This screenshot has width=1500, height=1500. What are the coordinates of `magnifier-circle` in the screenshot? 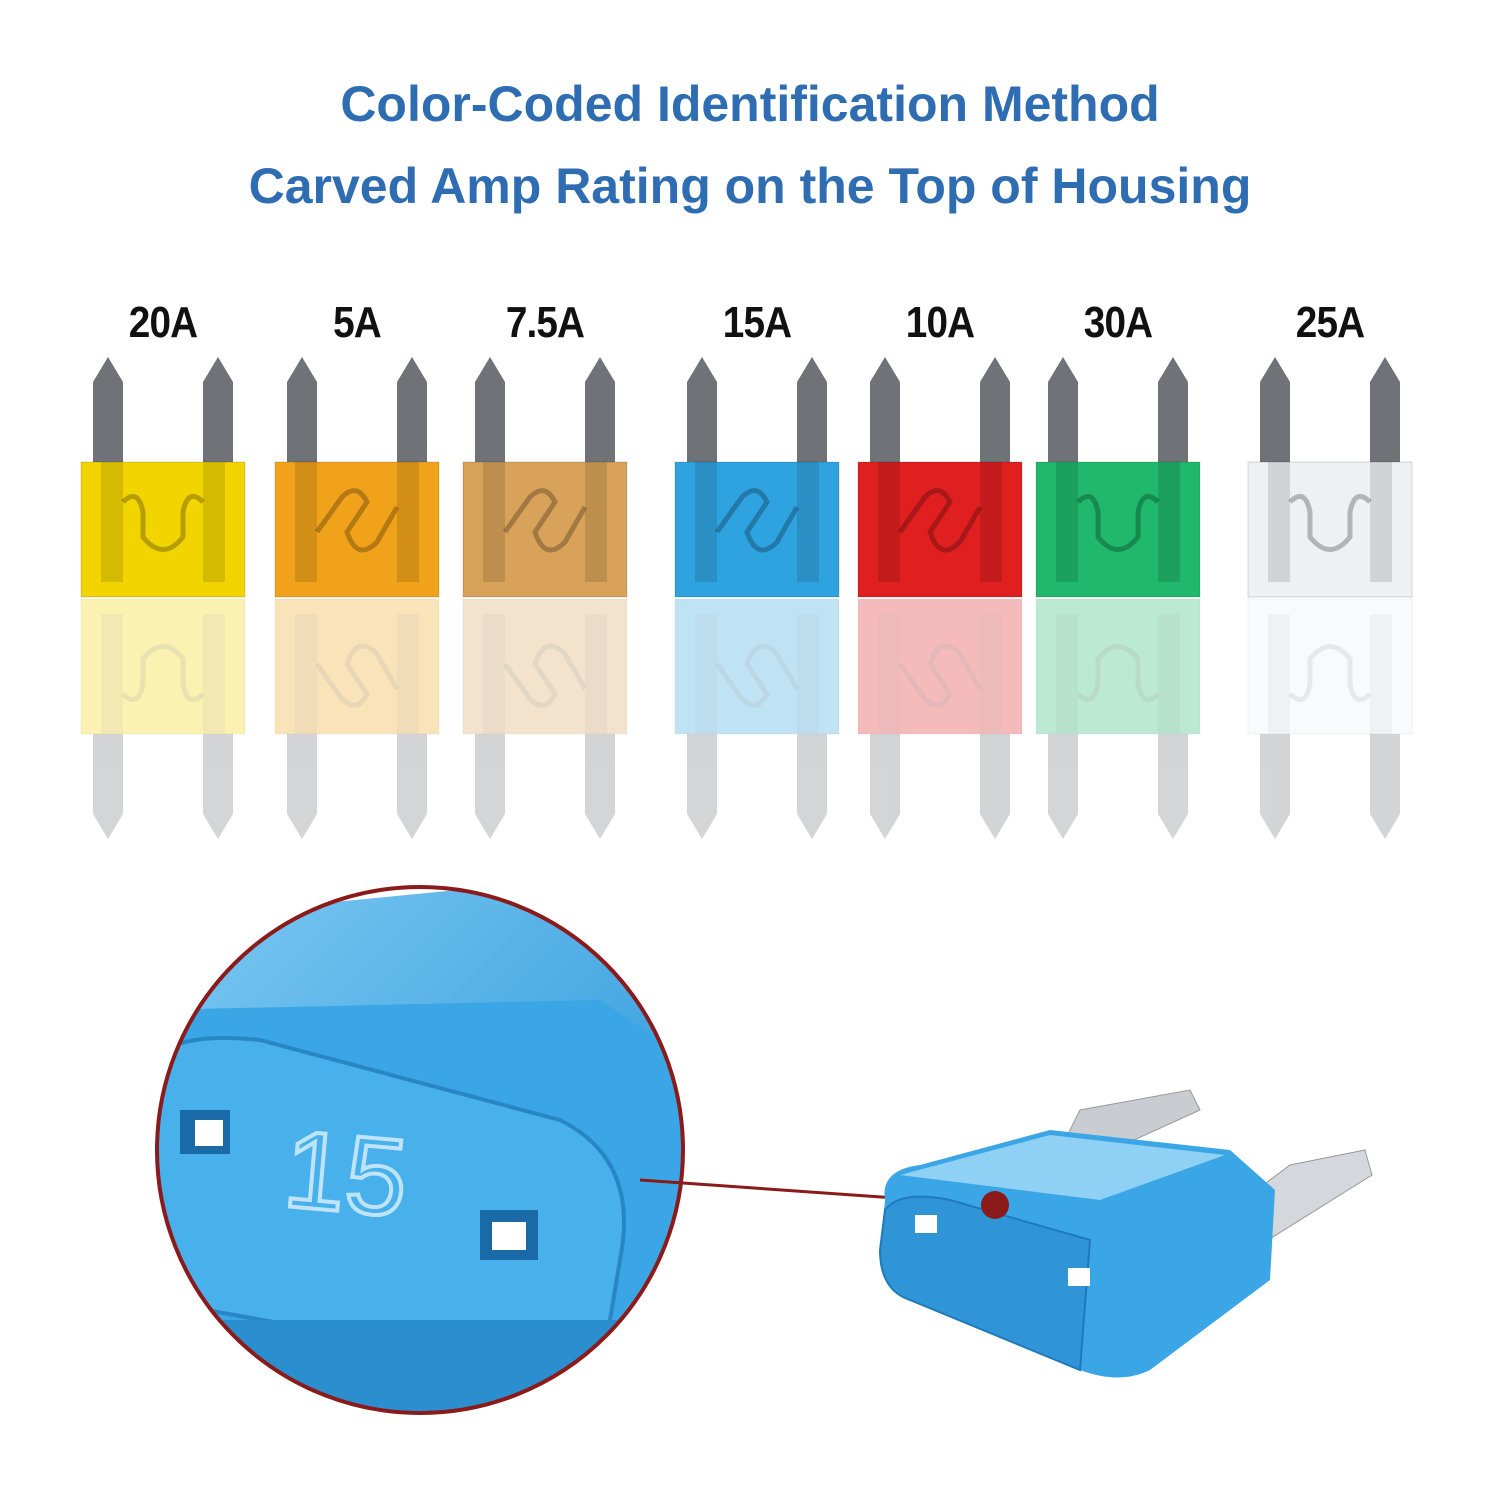 It's located at (420, 1150).